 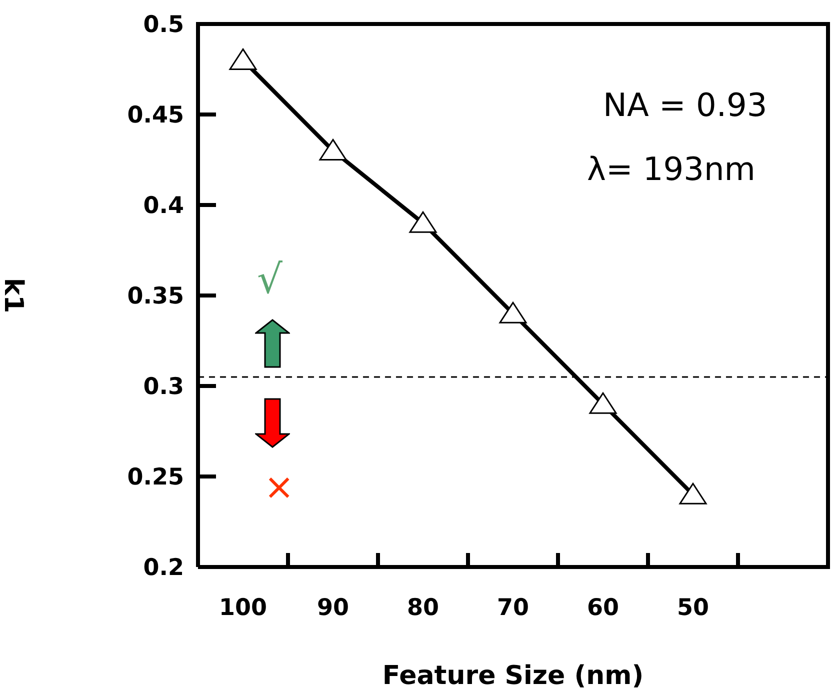 I want to click on x-tick-label: 60, so click(x=603, y=608).